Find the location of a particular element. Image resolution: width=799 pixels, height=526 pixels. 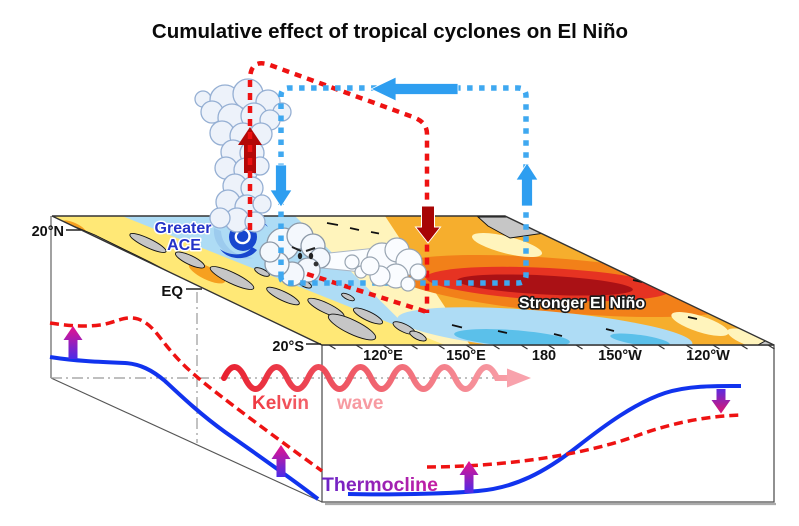

walker-circulation-blue-loop is located at coordinates (403, 185).